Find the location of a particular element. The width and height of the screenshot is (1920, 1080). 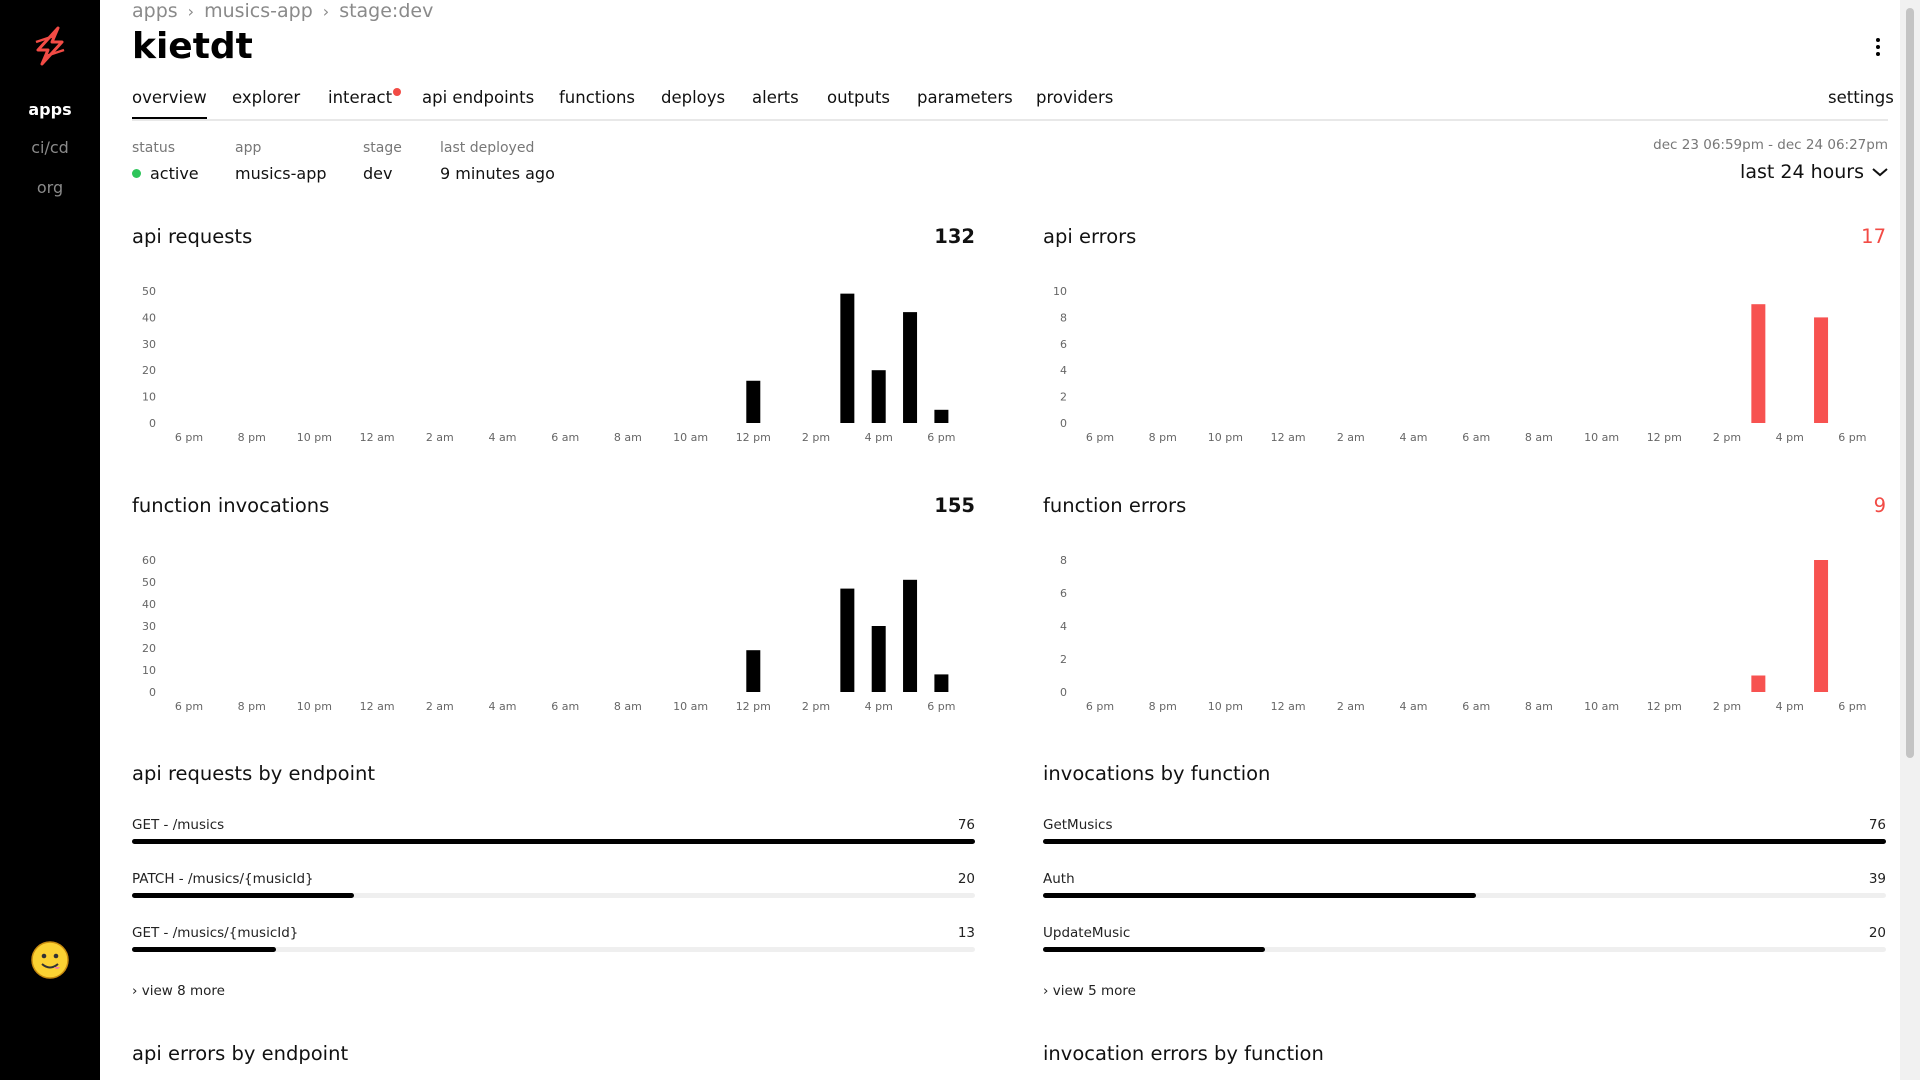

list-item: GetMusics 76 is located at coordinates (1464, 837).